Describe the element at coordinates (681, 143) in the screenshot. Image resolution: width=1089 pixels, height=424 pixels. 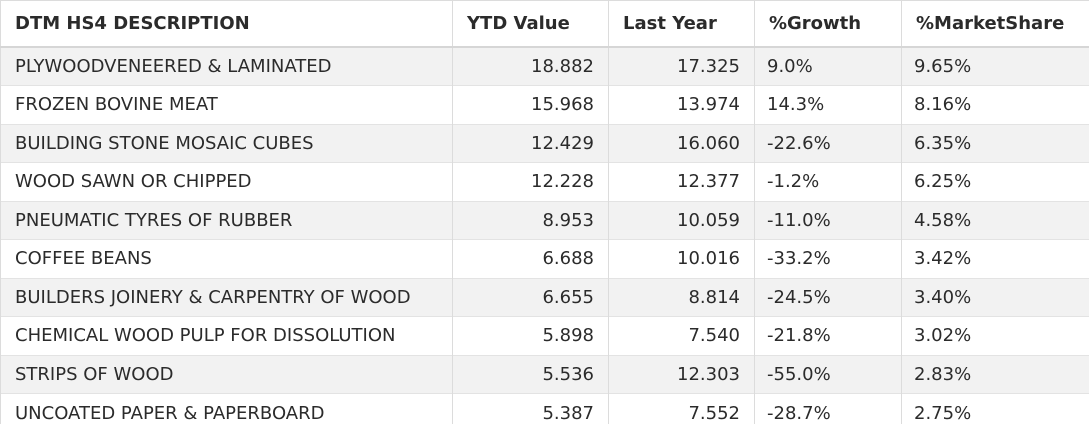
I see `cell-last-year: 16.060` at that location.